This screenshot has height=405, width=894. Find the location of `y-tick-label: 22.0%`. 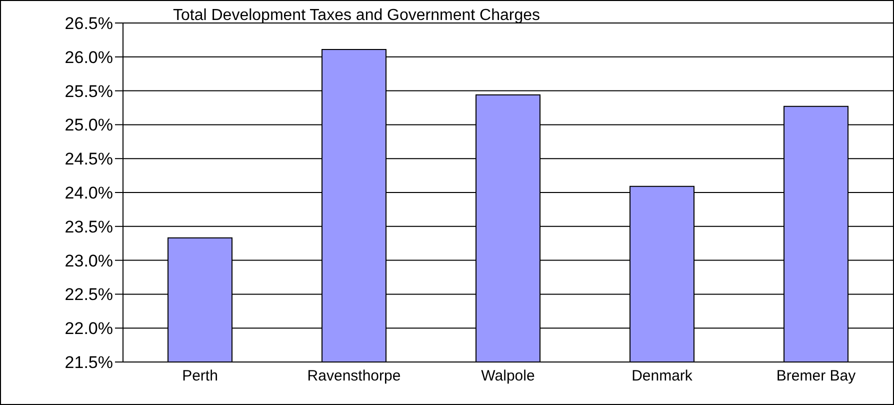

y-tick-label: 22.0% is located at coordinates (88, 328).